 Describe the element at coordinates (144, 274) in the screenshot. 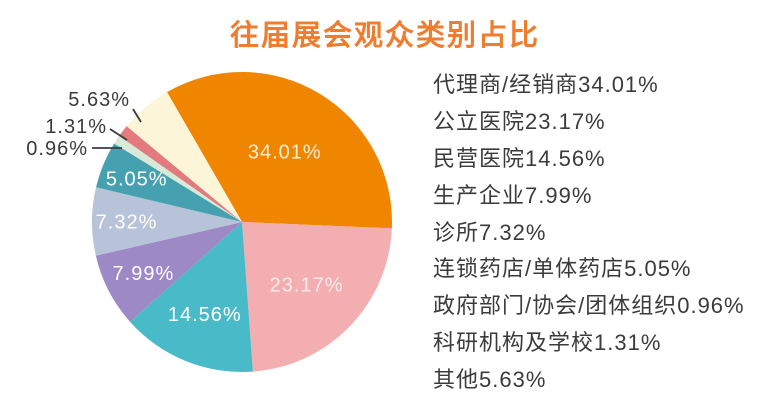

I see `pie-slice-value-label: 7.99%` at that location.